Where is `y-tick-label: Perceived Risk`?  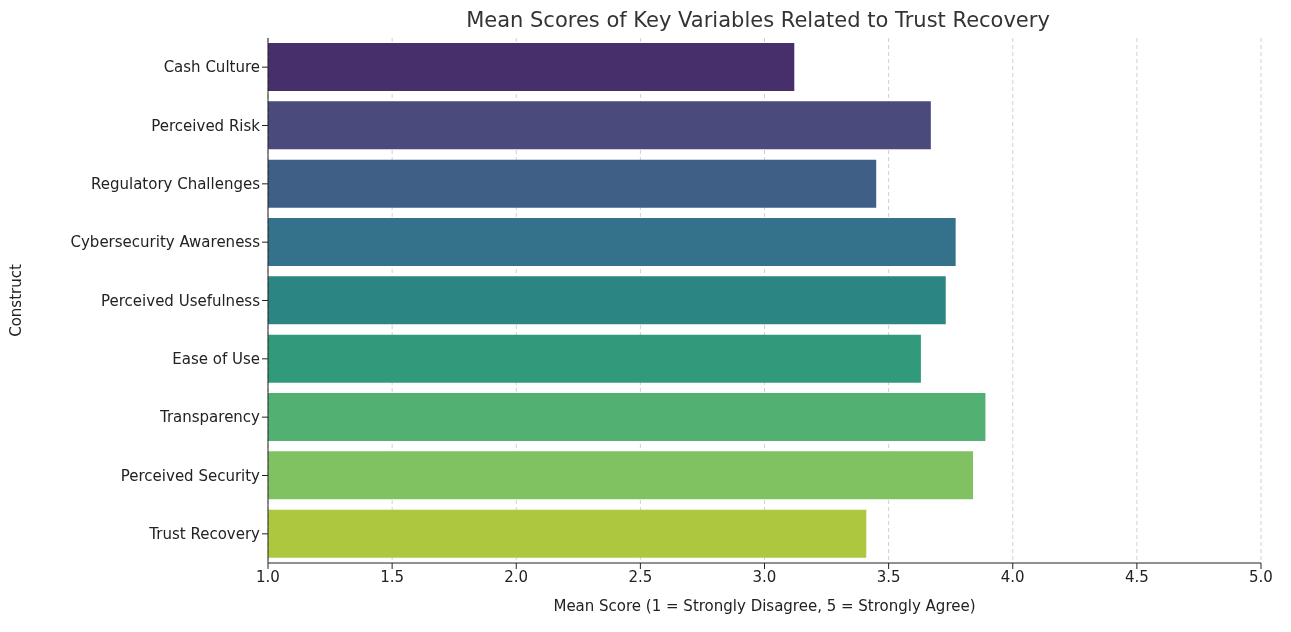 y-tick-label: Perceived Risk is located at coordinates (206, 125).